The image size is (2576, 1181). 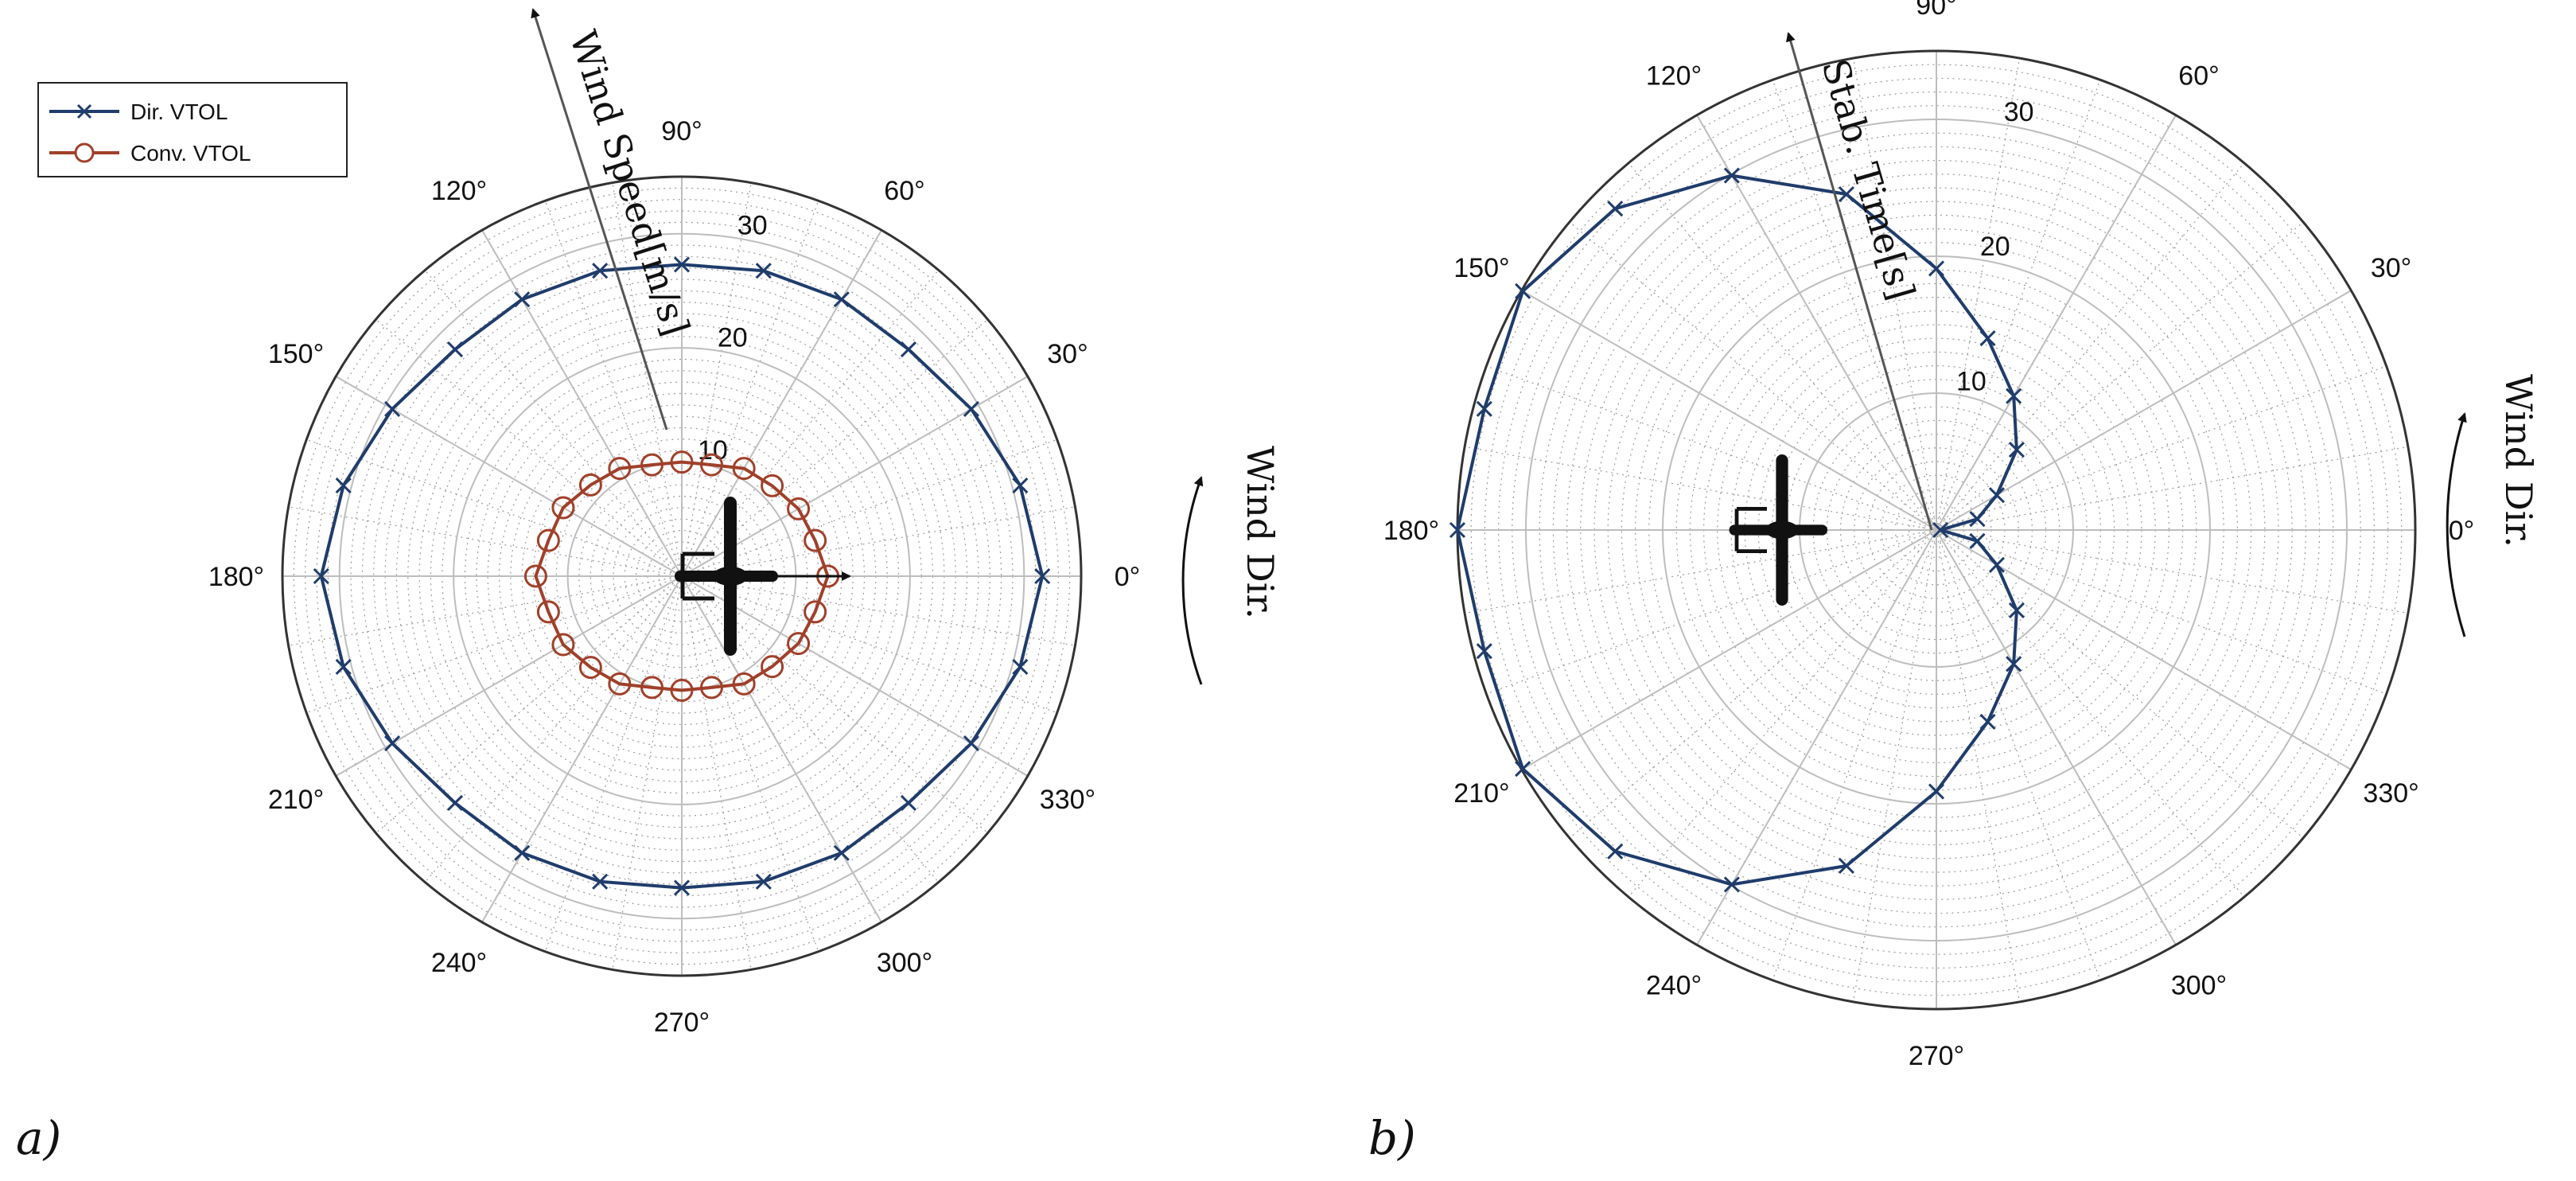 What do you see at coordinates (2493, 505) in the screenshot?
I see `wind-direction-indicator-b: Wind Dir.` at bounding box center [2493, 505].